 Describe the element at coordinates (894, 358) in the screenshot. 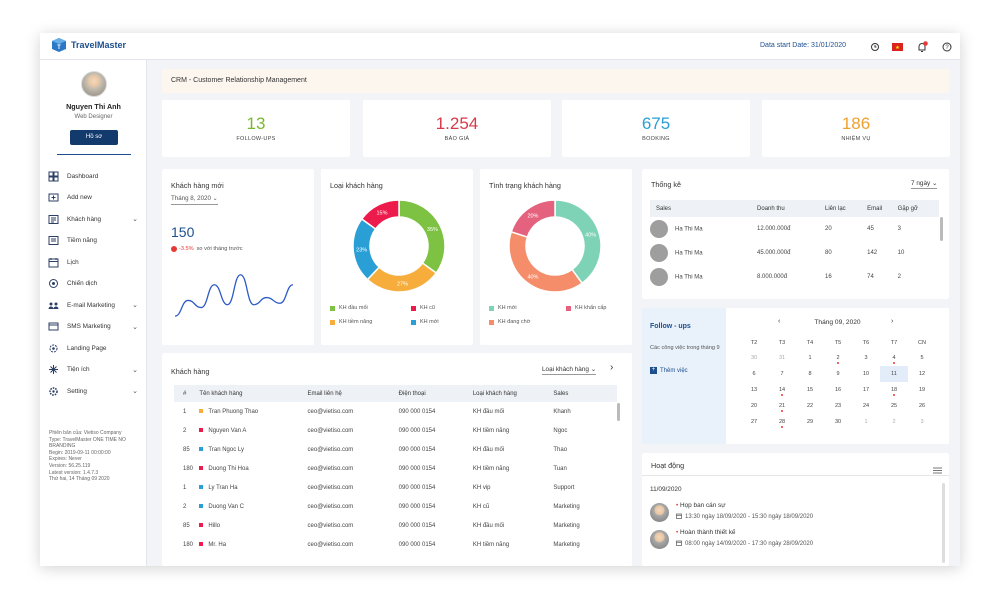

I see `calendar-day: 4` at that location.